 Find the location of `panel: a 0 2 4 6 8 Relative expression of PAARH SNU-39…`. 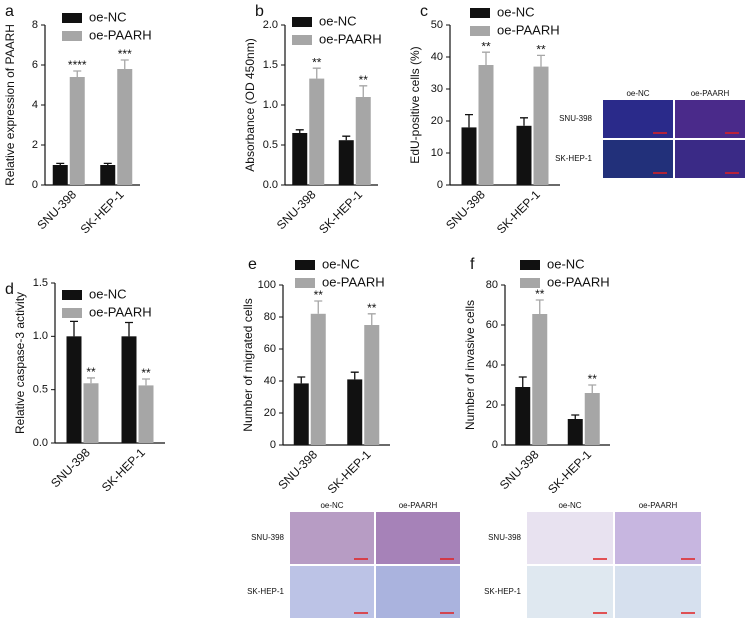

panel: a 0 2 4 6 8 Relative expression of PAARH SNU-39… is located at coordinates (77, 119).